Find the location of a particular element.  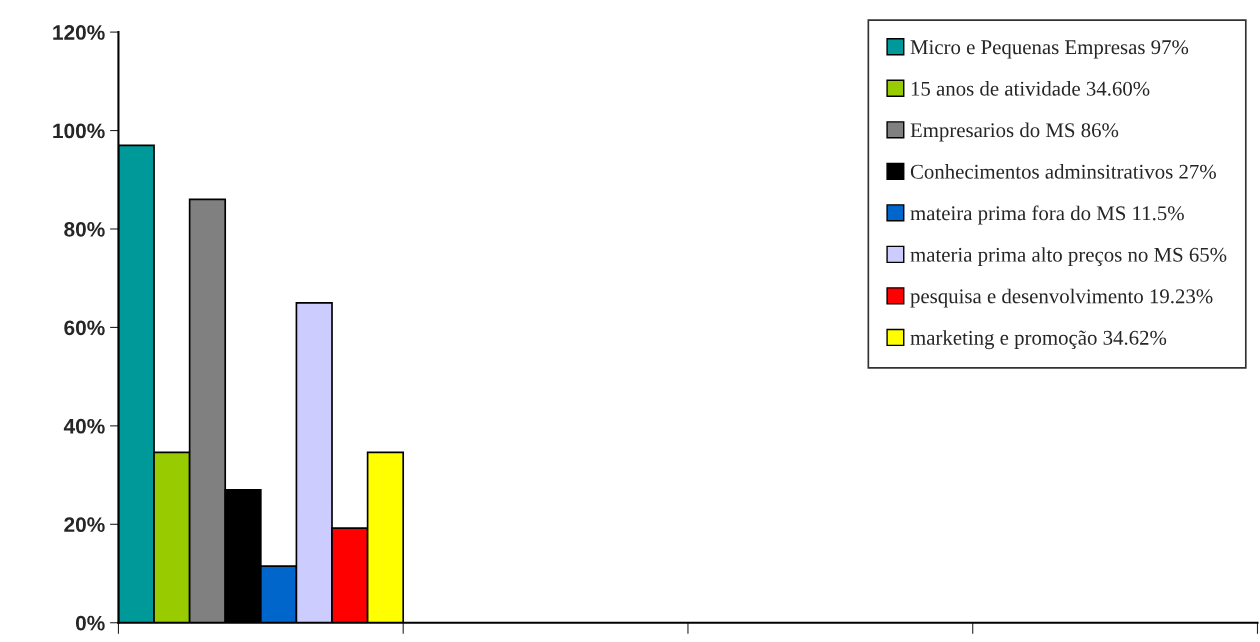

legend-label: Empresarios do MS 86% is located at coordinates (1014, 132).